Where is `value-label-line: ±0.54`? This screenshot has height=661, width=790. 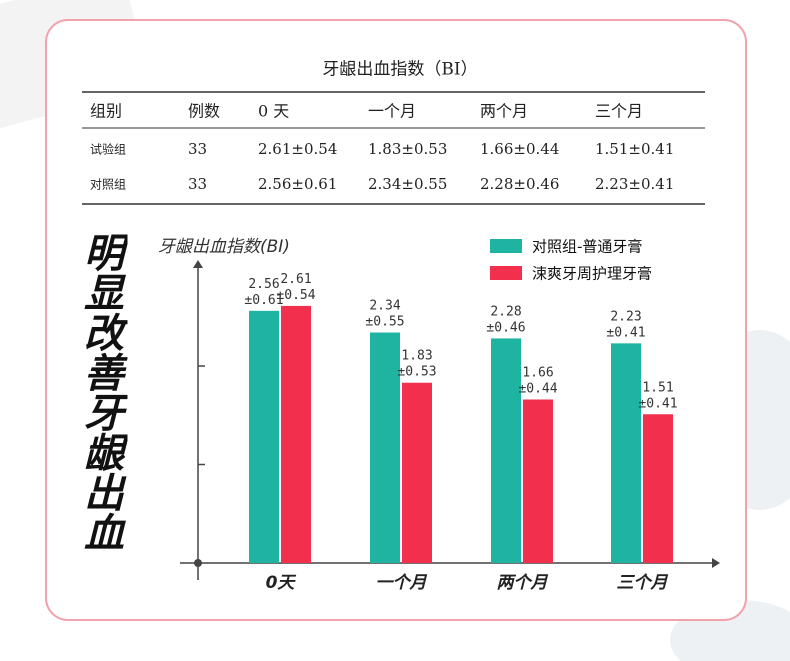
value-label-line: ±0.54 is located at coordinates (295, 294).